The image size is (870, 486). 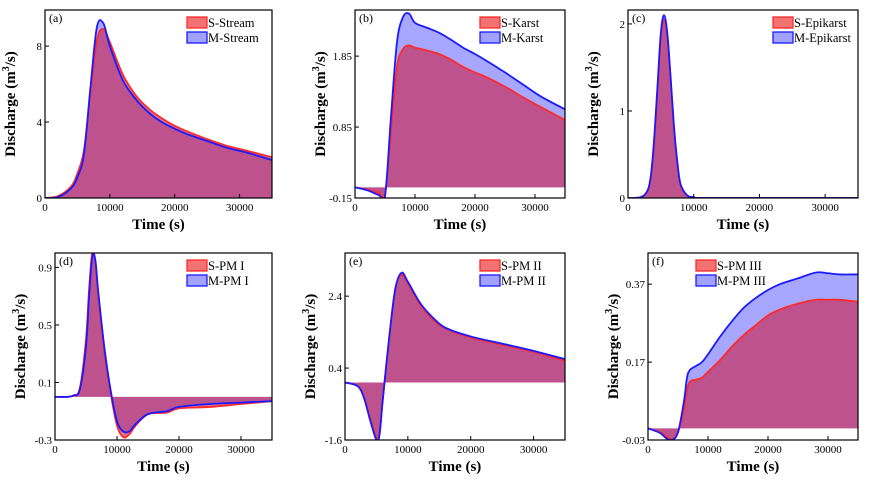 What do you see at coordinates (45, 268) in the screenshot?
I see `y-tick-label: 0.9` at bounding box center [45, 268].